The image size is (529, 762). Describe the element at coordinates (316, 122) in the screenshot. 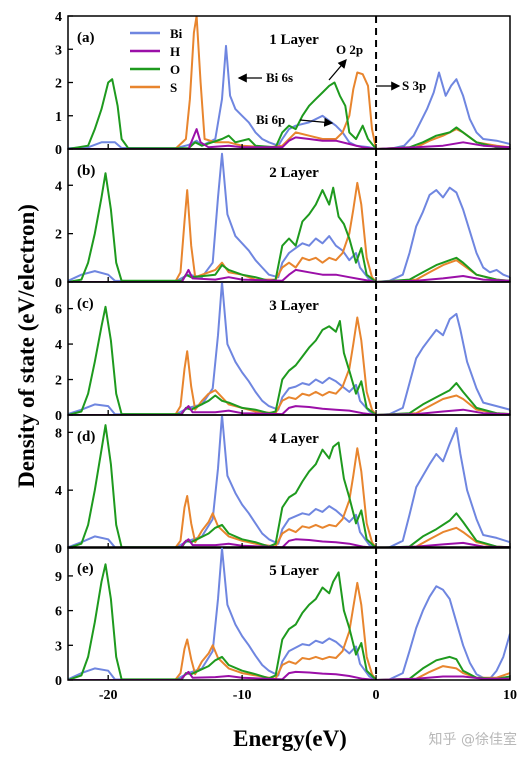

I see `annotation-arrow-bi6p` at that location.